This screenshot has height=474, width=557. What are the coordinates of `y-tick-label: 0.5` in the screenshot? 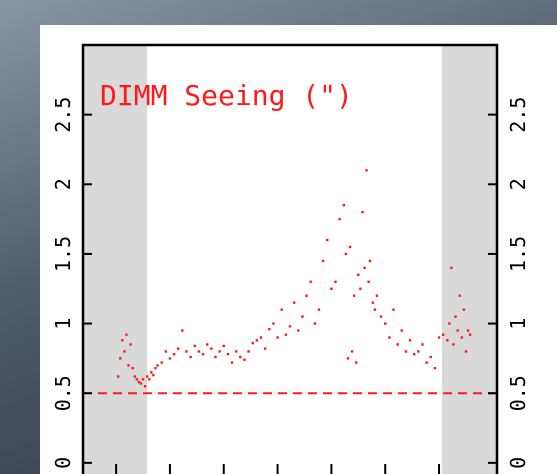 It's located at (63, 393).